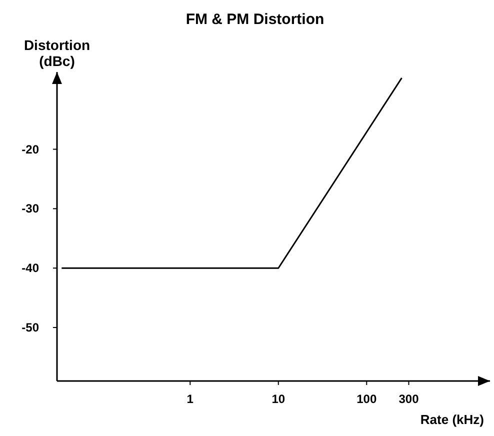 The image size is (494, 436). I want to click on chart-title: FM & PM Distortion, so click(255, 19).